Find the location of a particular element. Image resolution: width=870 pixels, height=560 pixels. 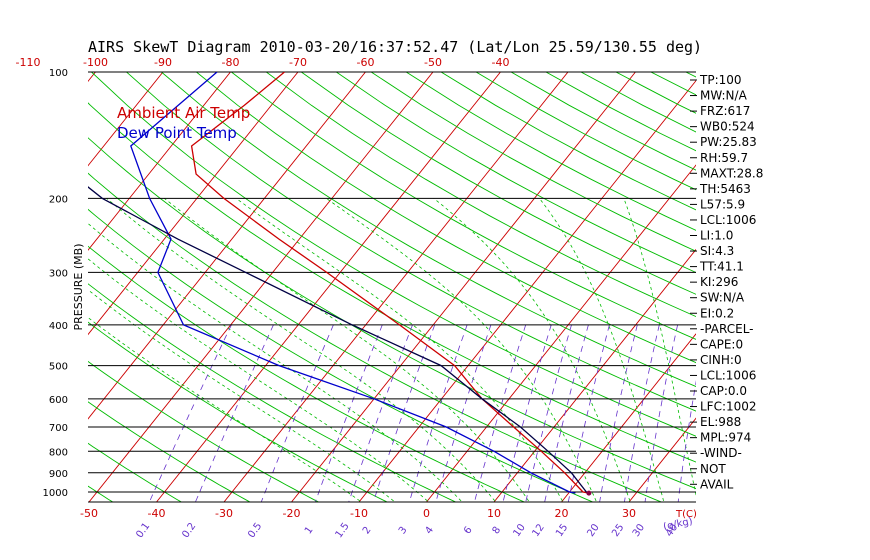

mixing-ratio-label: 6 is located at coordinates (468, 531).